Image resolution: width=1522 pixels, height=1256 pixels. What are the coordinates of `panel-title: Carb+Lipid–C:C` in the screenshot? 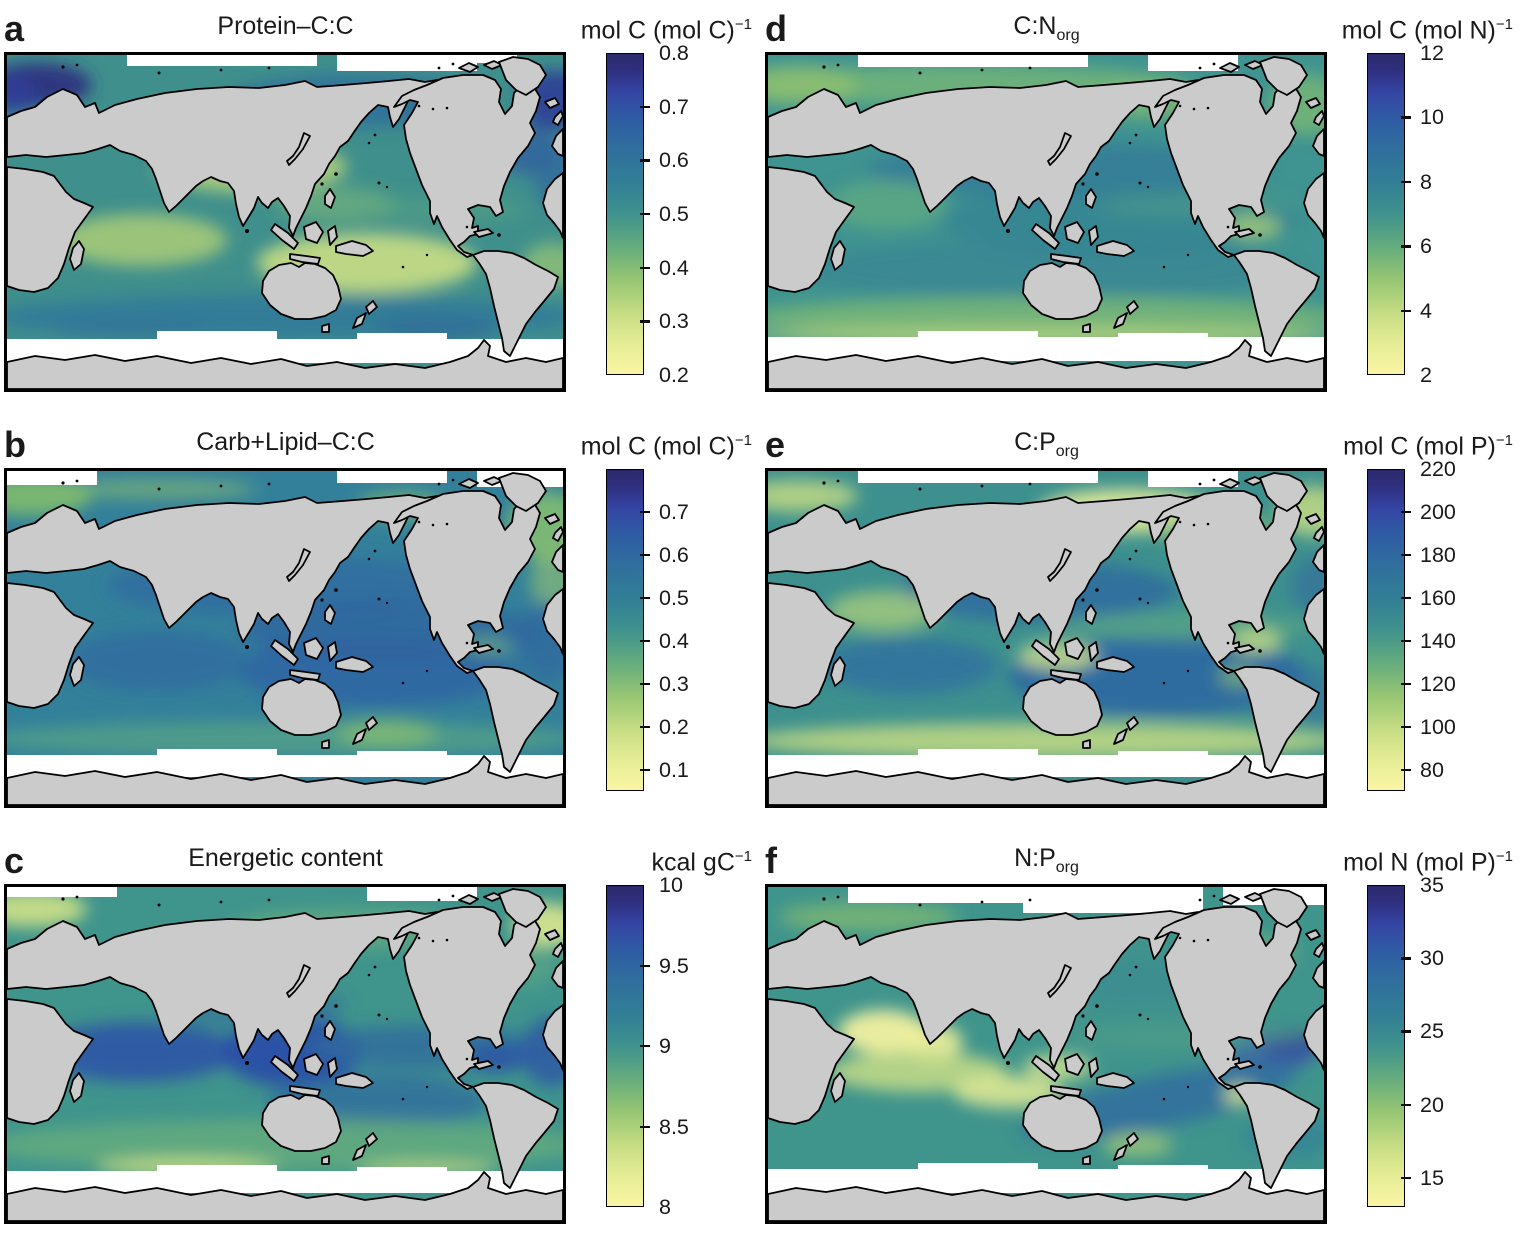 It's located at (285, 442).